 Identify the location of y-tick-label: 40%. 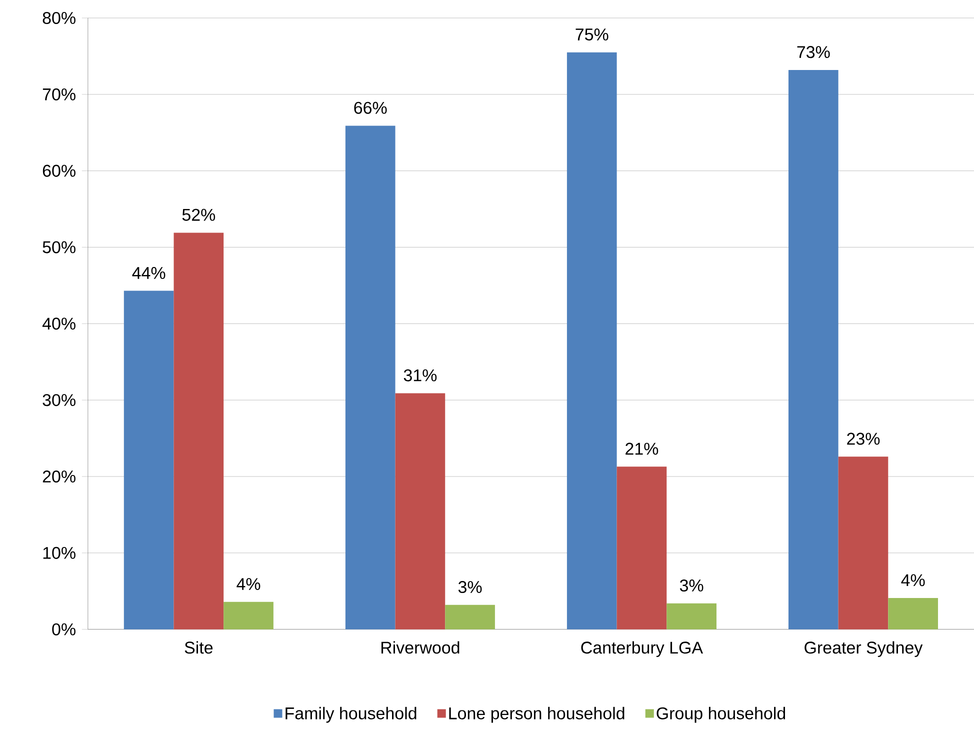
(59, 324).